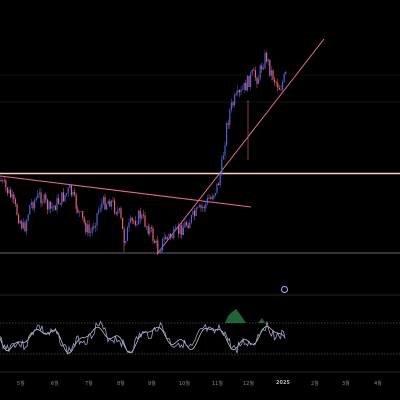  What do you see at coordinates (21, 384) in the screenshot?
I see `x-tick-label: 5월` at bounding box center [21, 384].